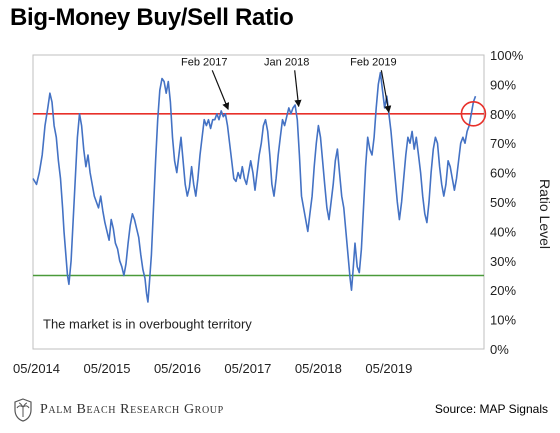 Image resolution: width=560 pixels, height=433 pixels. Describe the element at coordinates (503, 290) in the screenshot. I see `y-tick-label: 20%` at that location.